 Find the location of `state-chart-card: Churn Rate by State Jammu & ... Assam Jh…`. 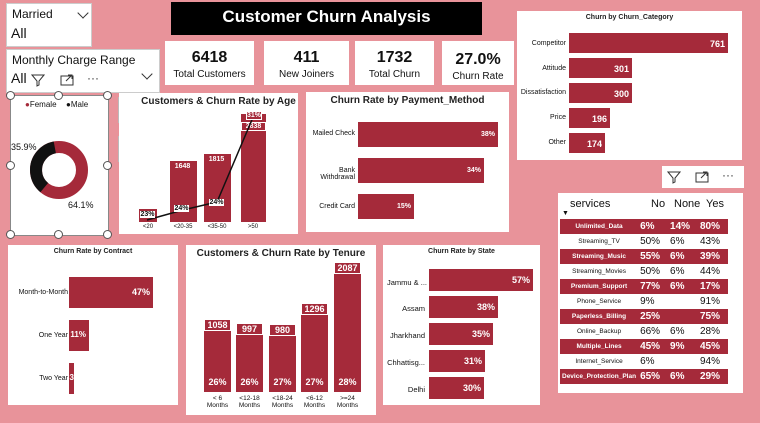

state-chart-card: Churn Rate by State Jammu & ... Assam Jh… is located at coordinates (461, 325).